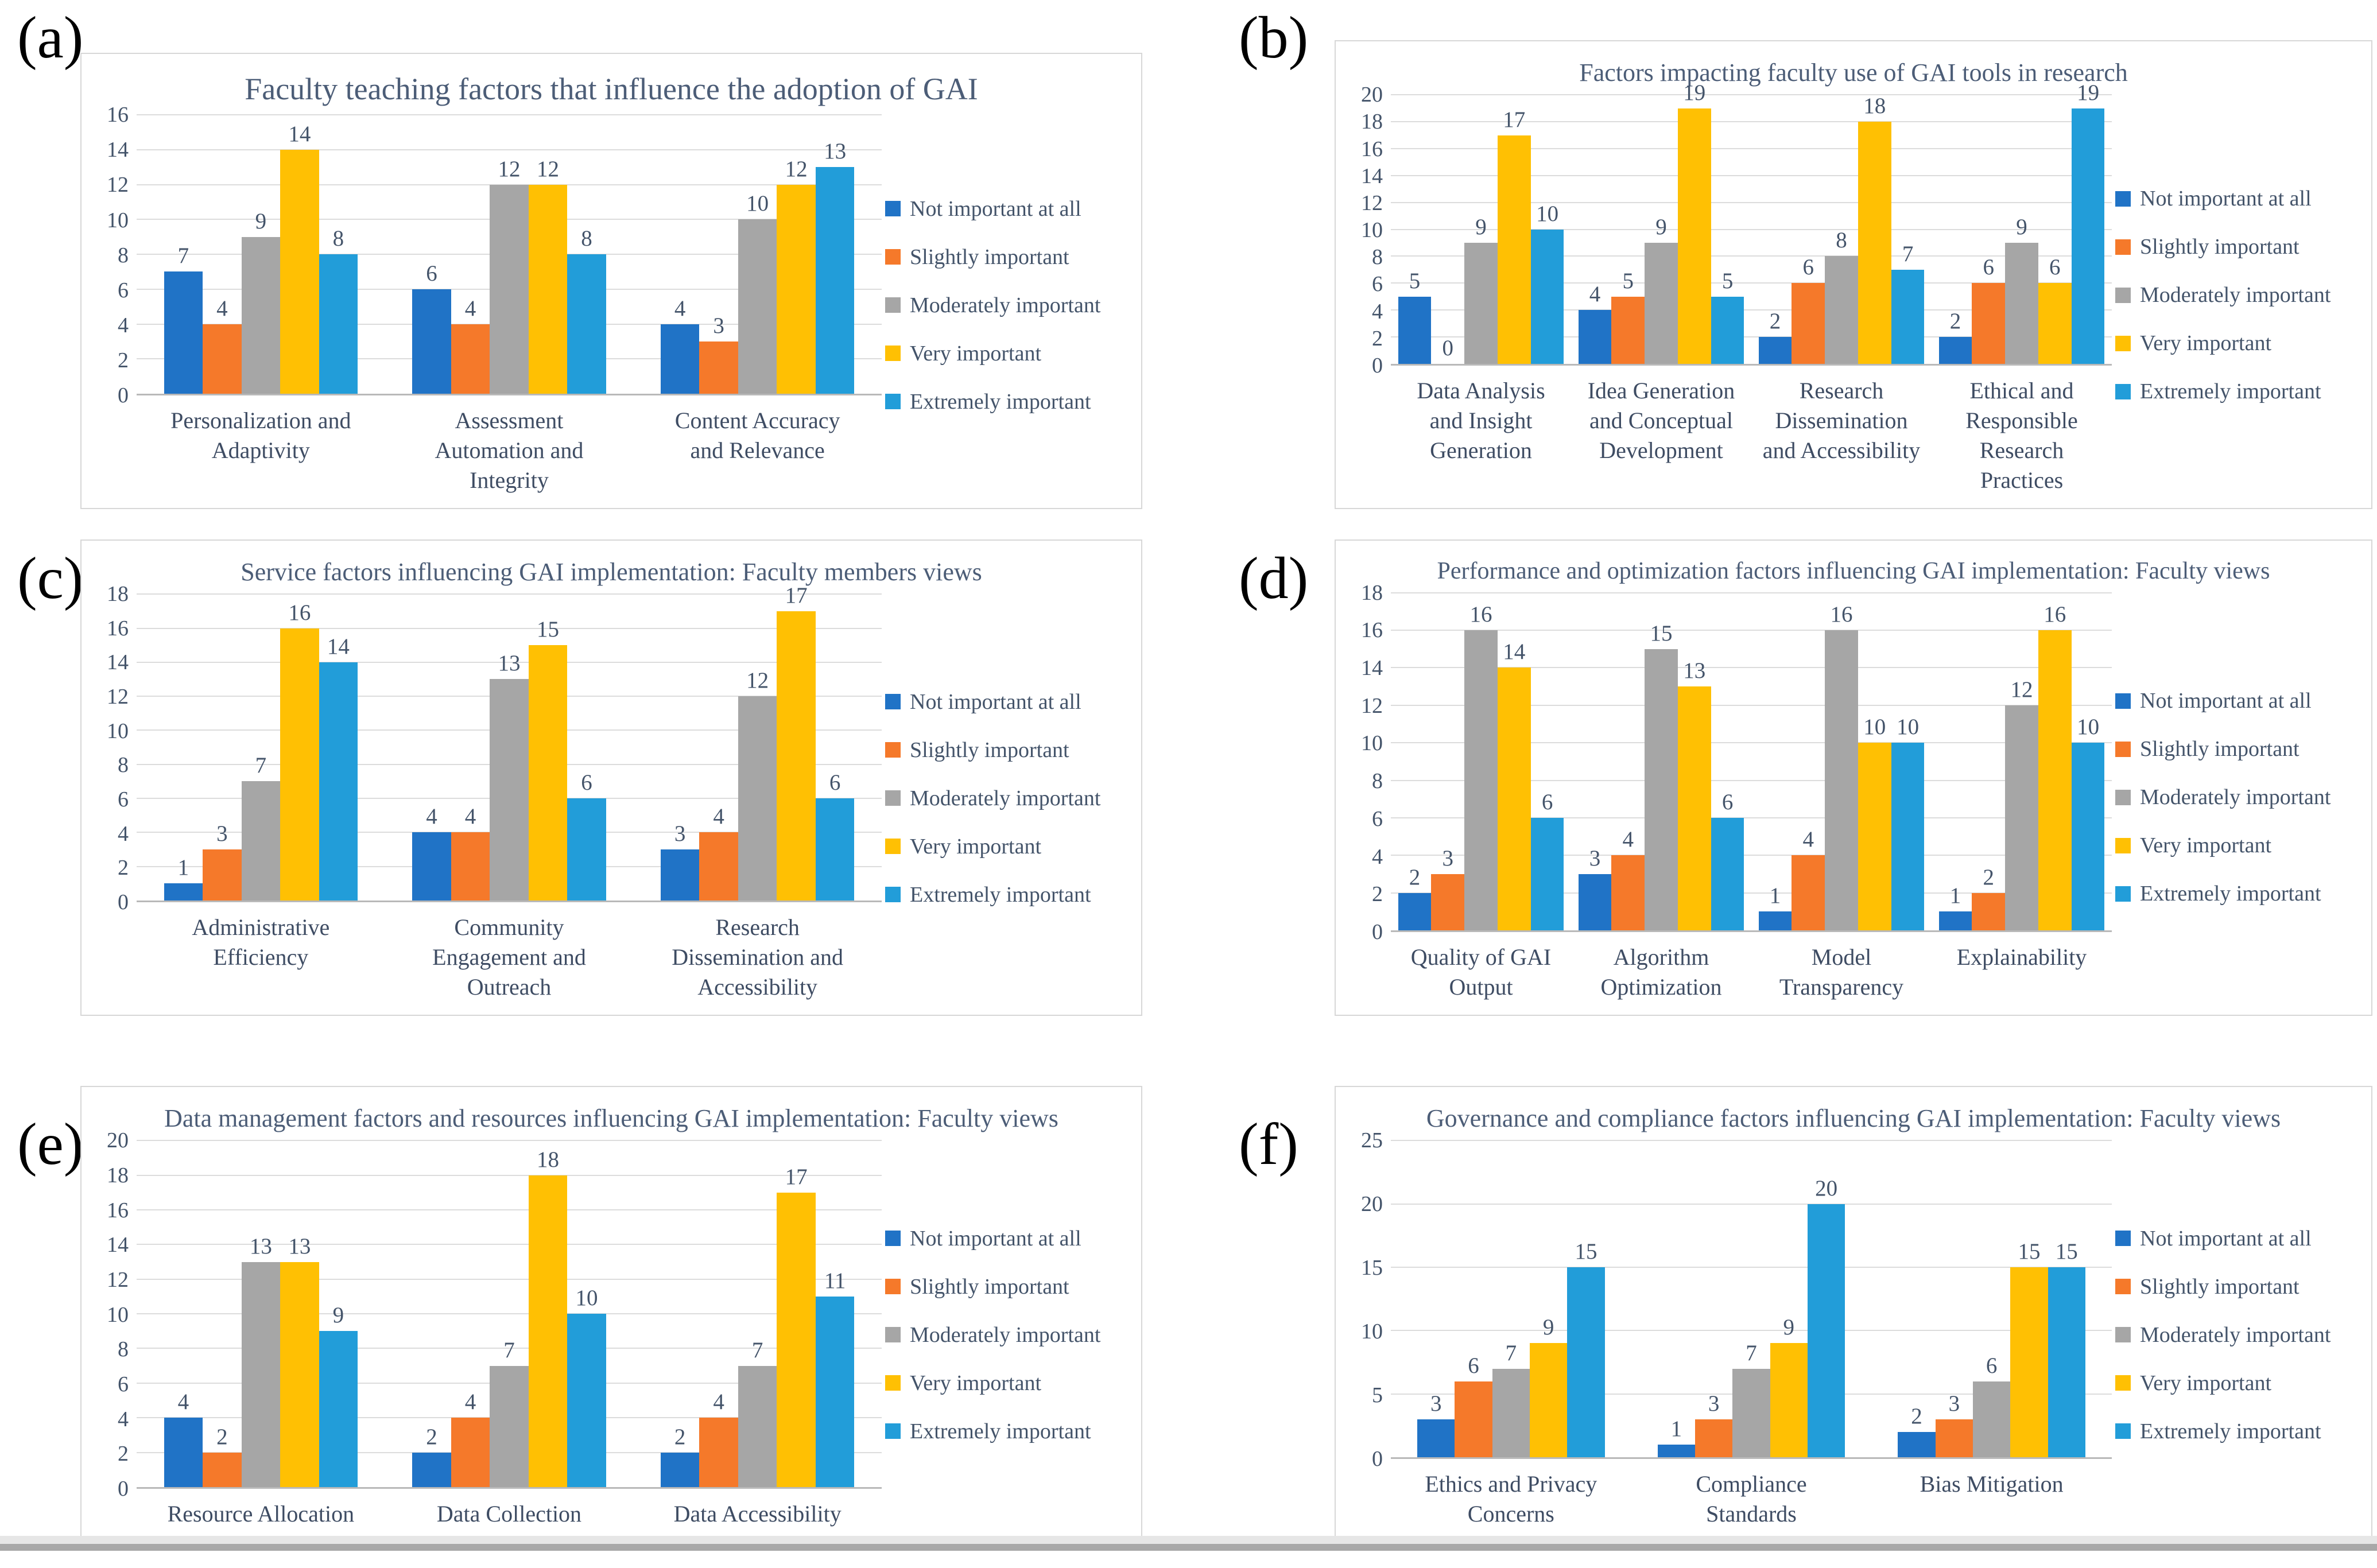 The image size is (2377, 1568). I want to click on legend-item-extremely-important: Extremely important, so click(2238, 894).